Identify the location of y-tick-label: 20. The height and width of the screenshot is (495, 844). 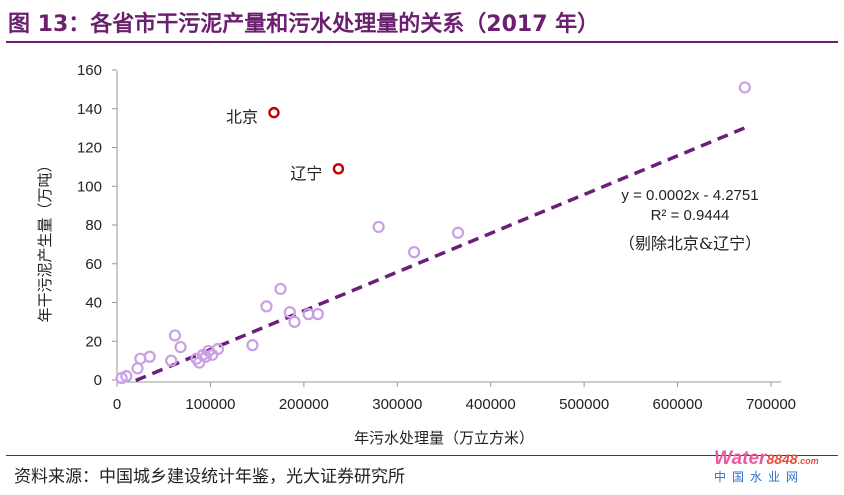
(93, 341).